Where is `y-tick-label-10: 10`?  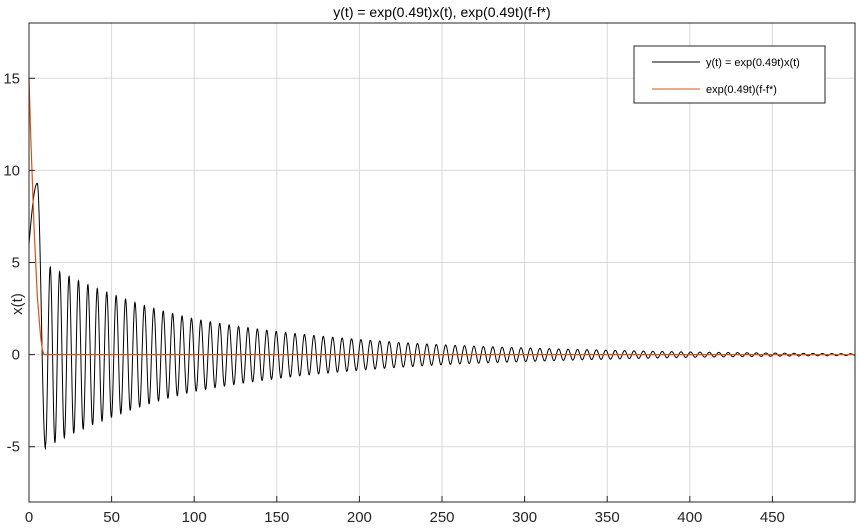 y-tick-label-10: 10 is located at coordinates (11, 170).